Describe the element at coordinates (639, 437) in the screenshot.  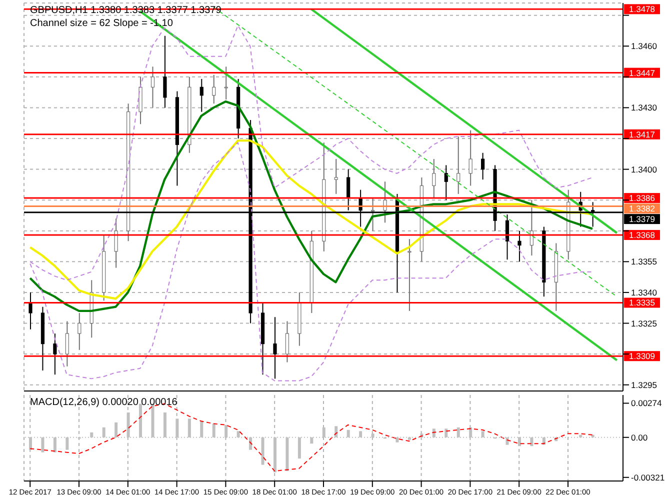
I see `y-tick-label: 0.00` at that location.